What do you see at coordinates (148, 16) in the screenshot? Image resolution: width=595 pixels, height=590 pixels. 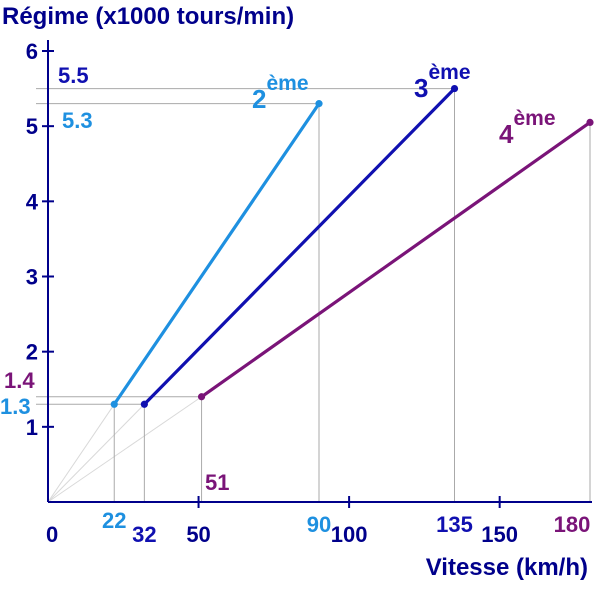 I see `y-axis-title: Régime (x1000 tours/min)` at bounding box center [148, 16].